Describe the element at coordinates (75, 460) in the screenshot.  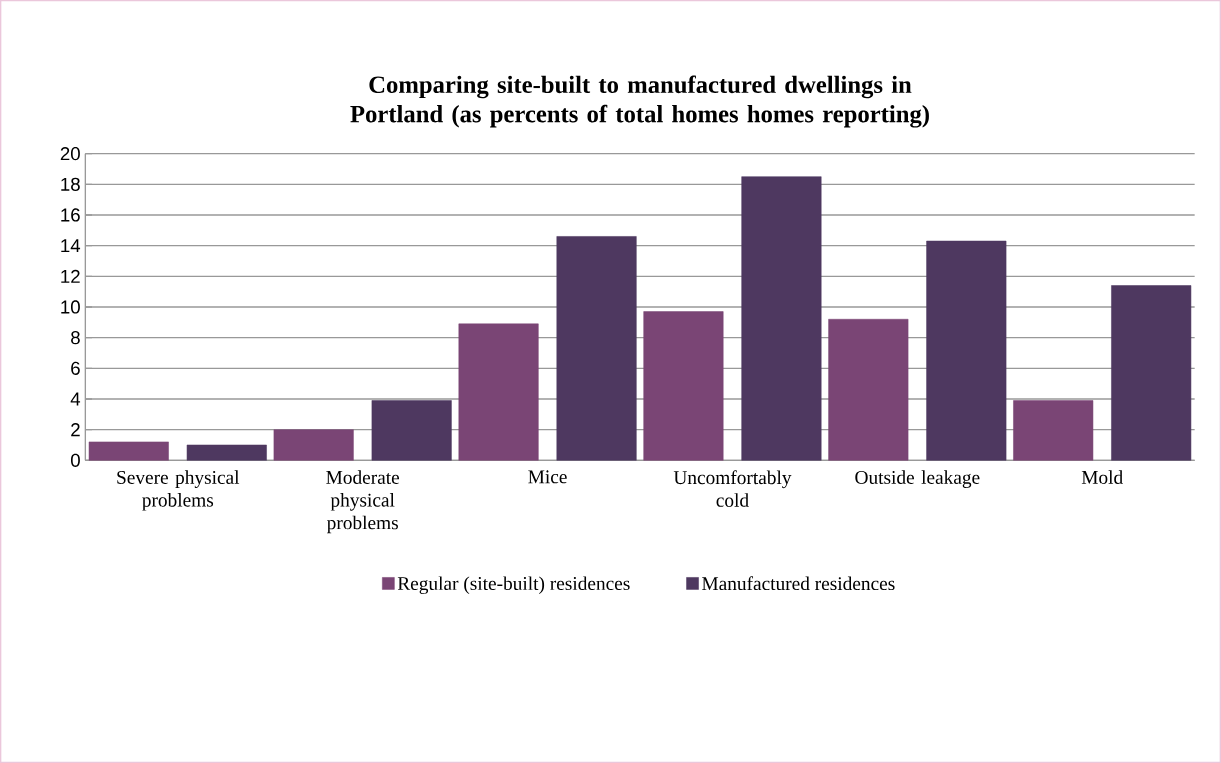
I see `y-tick-label: 0` at that location.